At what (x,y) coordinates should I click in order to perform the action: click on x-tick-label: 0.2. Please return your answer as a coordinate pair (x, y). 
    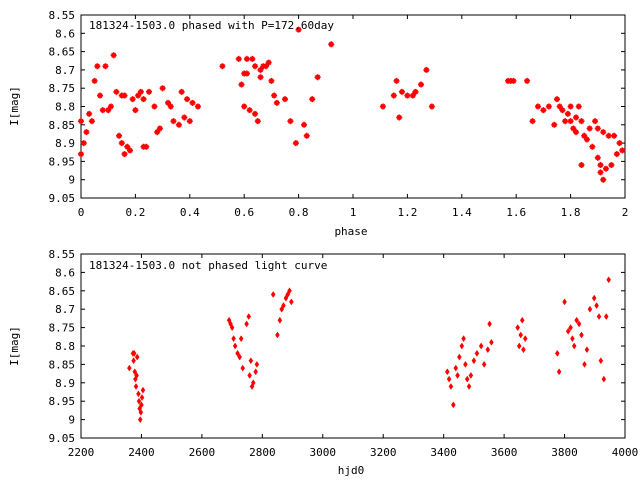
    Looking at the image, I should click on (135, 212).